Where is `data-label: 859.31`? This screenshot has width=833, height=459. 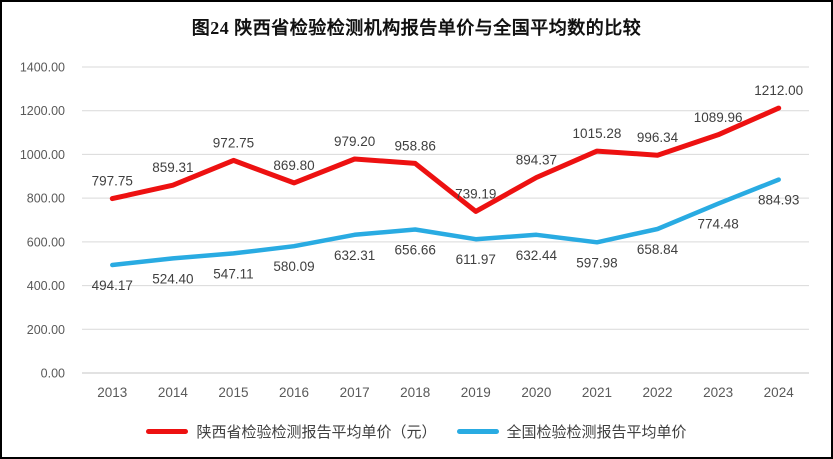
data-label: 859.31 is located at coordinates (172, 167).